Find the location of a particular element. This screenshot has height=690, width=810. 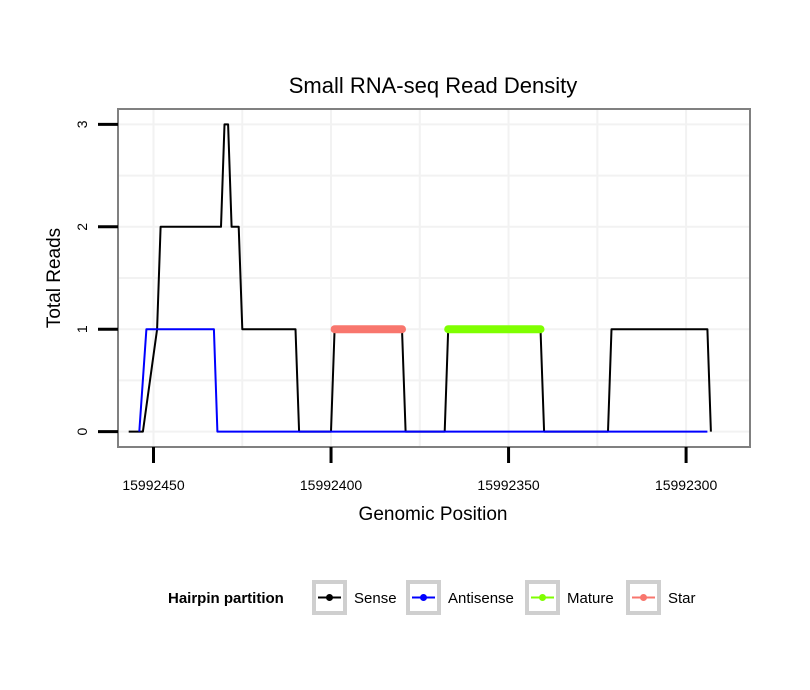

legend-item-antisense: Antisense is located at coordinates (460, 597).